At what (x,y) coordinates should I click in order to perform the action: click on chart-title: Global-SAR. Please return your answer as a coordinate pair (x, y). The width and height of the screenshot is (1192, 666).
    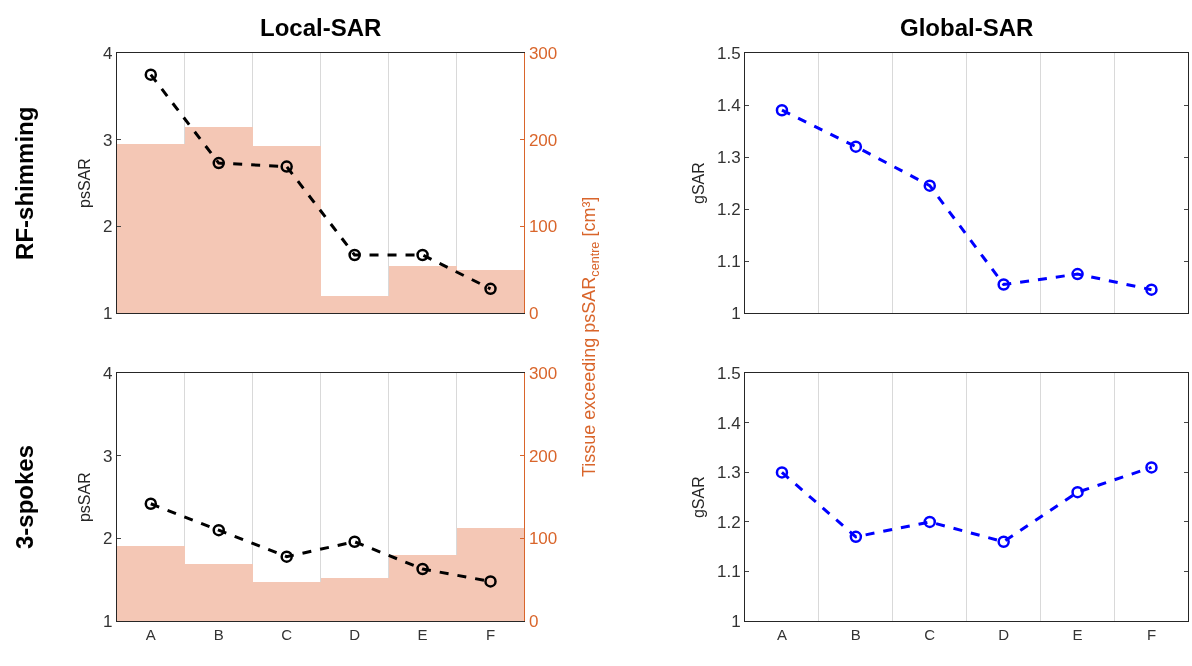
    Looking at the image, I should click on (967, 27).